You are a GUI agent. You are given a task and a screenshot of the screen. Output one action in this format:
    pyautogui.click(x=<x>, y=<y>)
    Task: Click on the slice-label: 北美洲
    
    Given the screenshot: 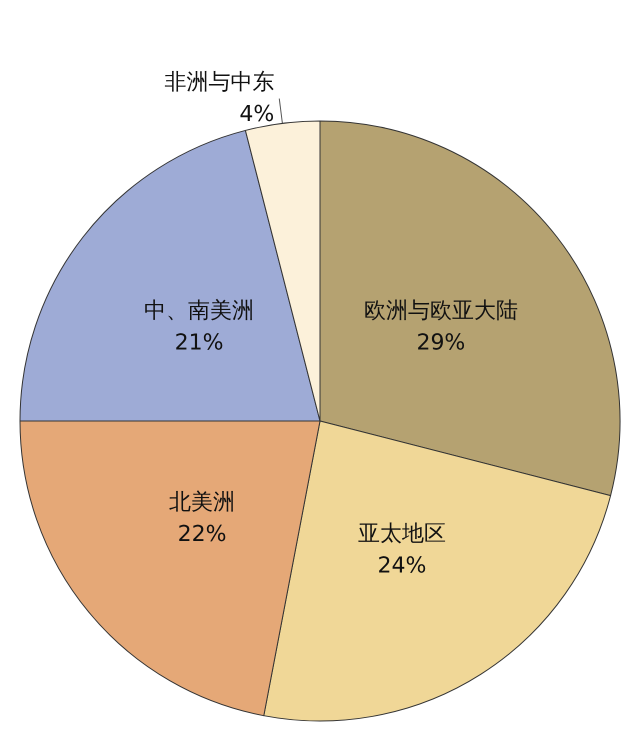 What is the action you would take?
    pyautogui.click(x=202, y=503)
    